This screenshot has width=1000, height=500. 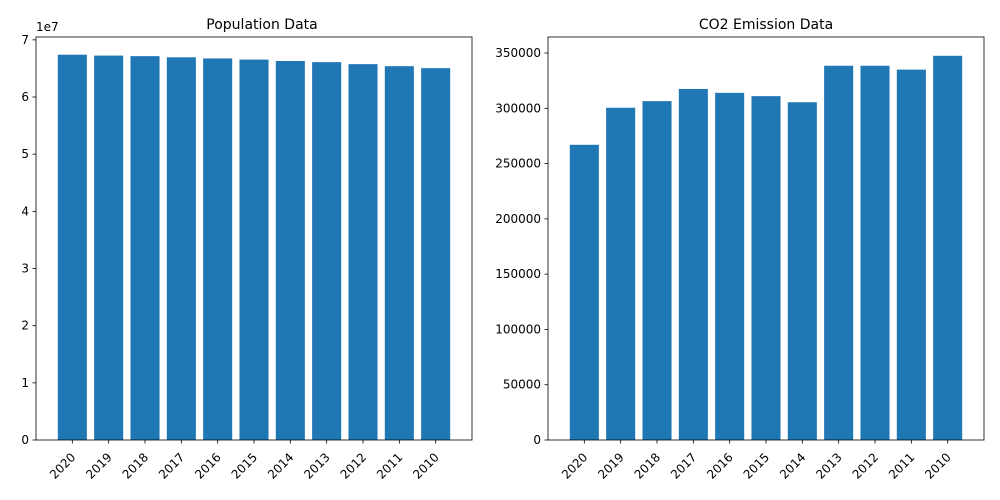 What do you see at coordinates (875, 252) in the screenshot?
I see `co2-emission-bar-2012` at bounding box center [875, 252].